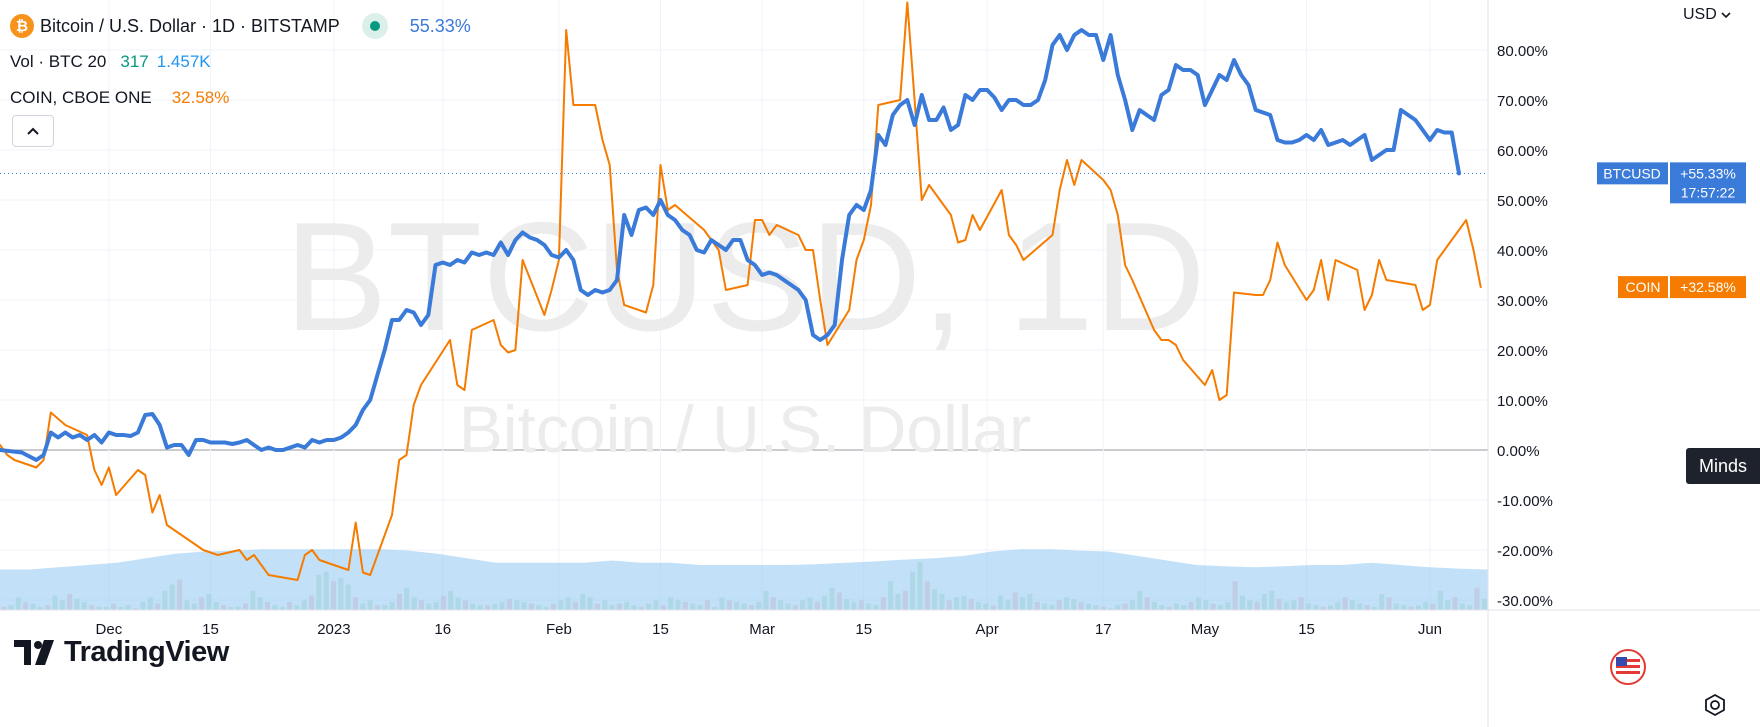  What do you see at coordinates (1103, 629) in the screenshot?
I see `x-tick-label: 17` at bounding box center [1103, 629].